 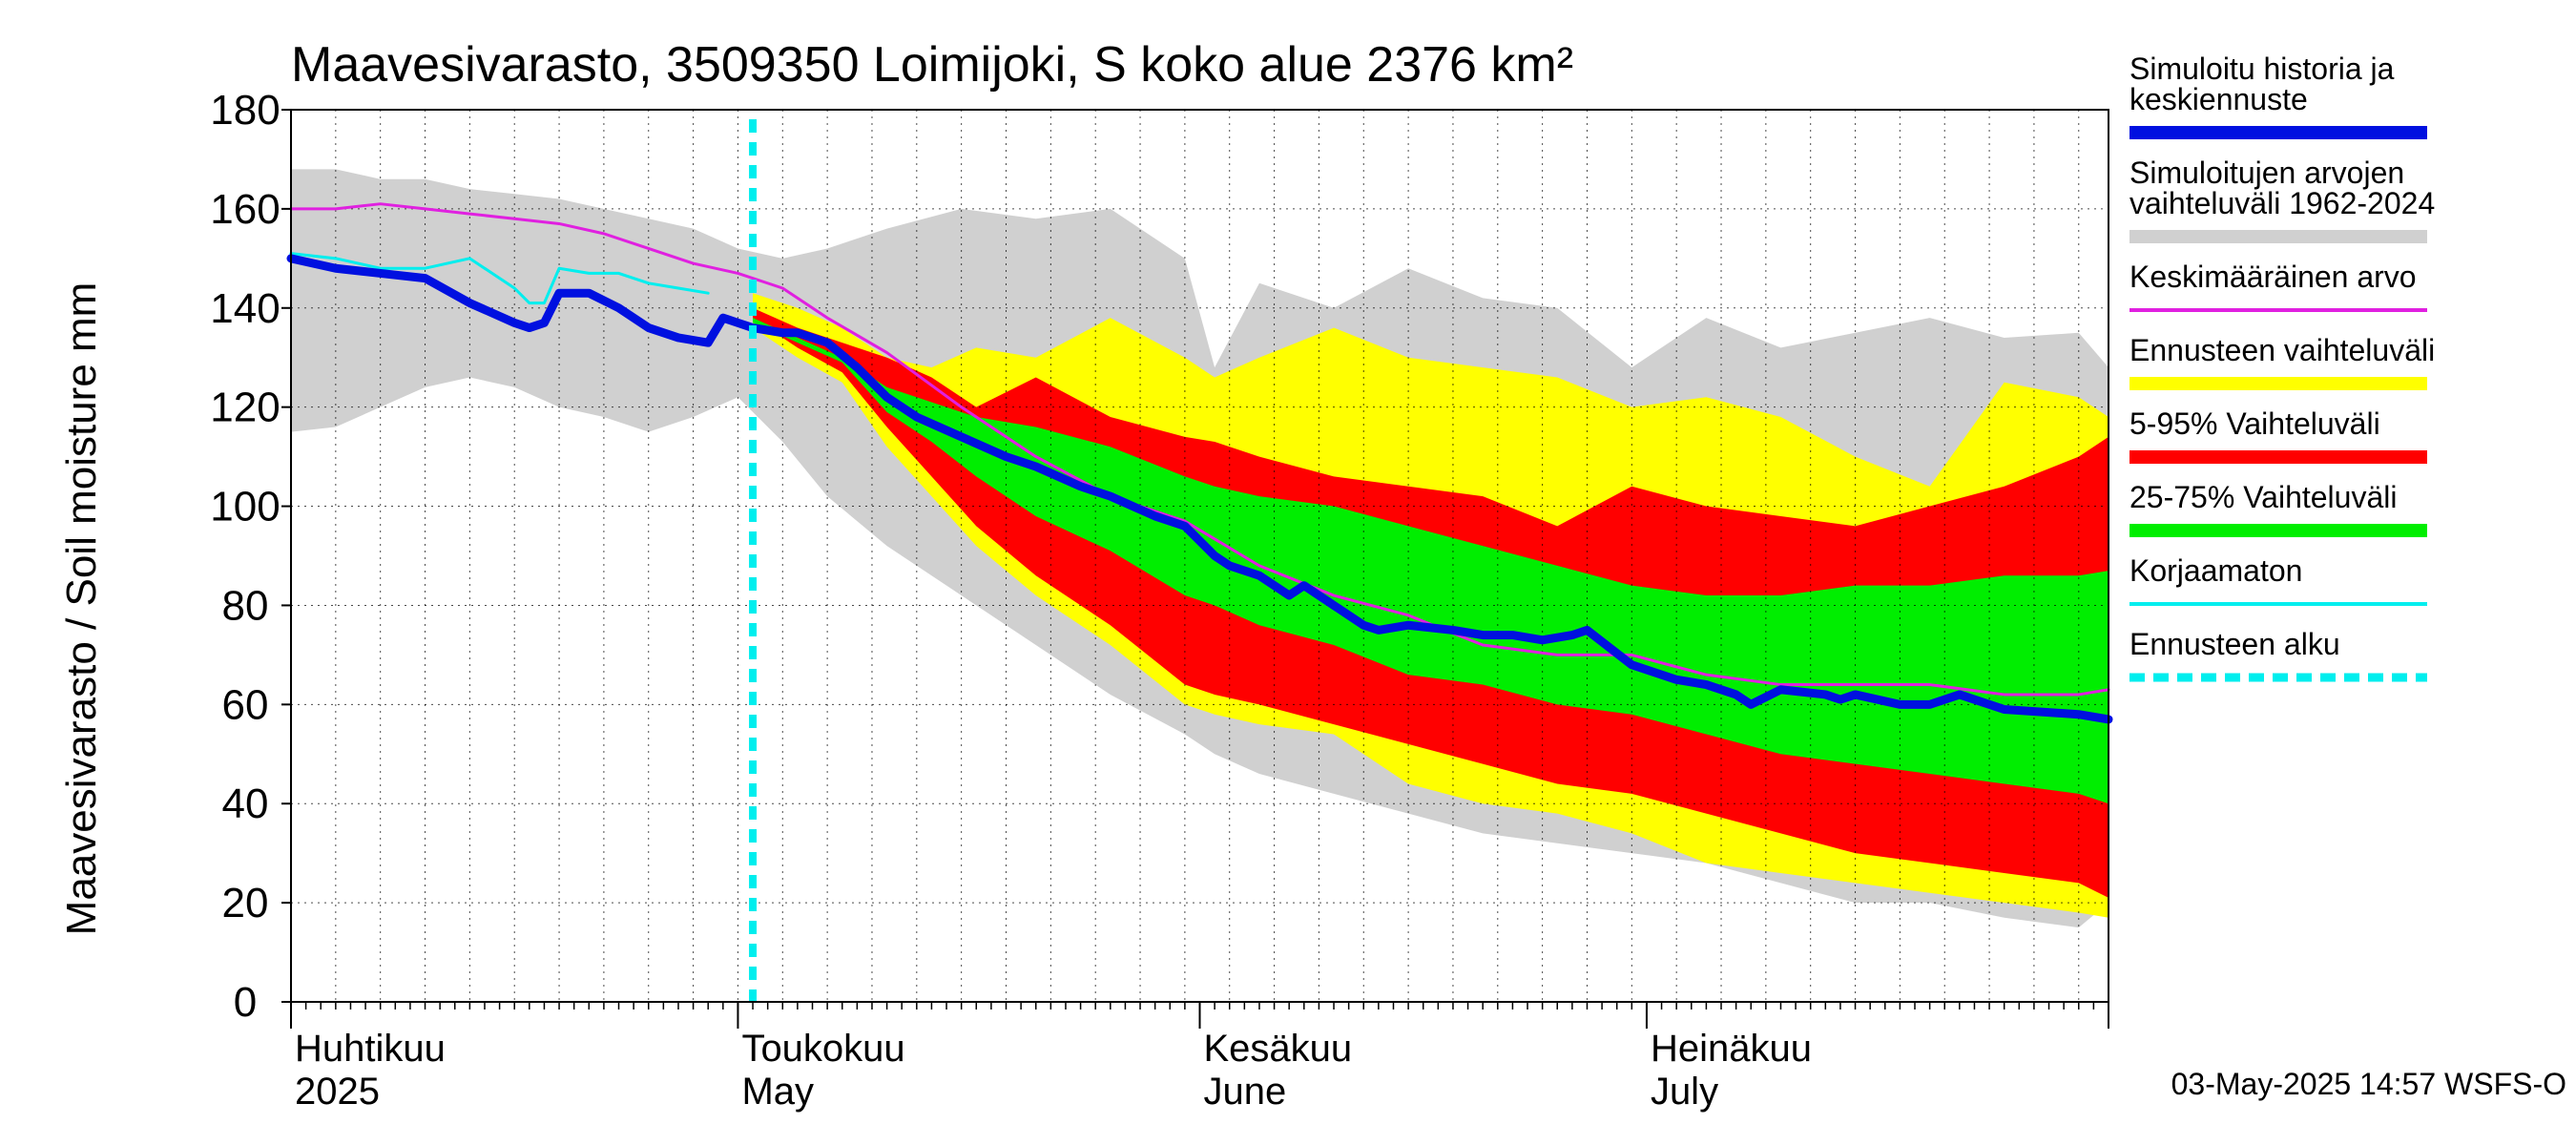 What do you see at coordinates (777, 1092) in the screenshot?
I see `month-label-en-1: May` at bounding box center [777, 1092].